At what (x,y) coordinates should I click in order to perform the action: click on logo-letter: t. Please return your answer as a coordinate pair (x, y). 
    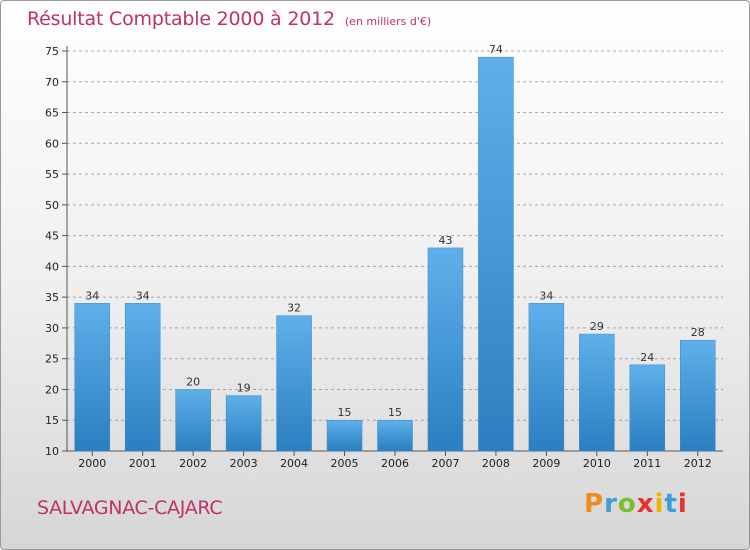
    Looking at the image, I should click on (671, 504).